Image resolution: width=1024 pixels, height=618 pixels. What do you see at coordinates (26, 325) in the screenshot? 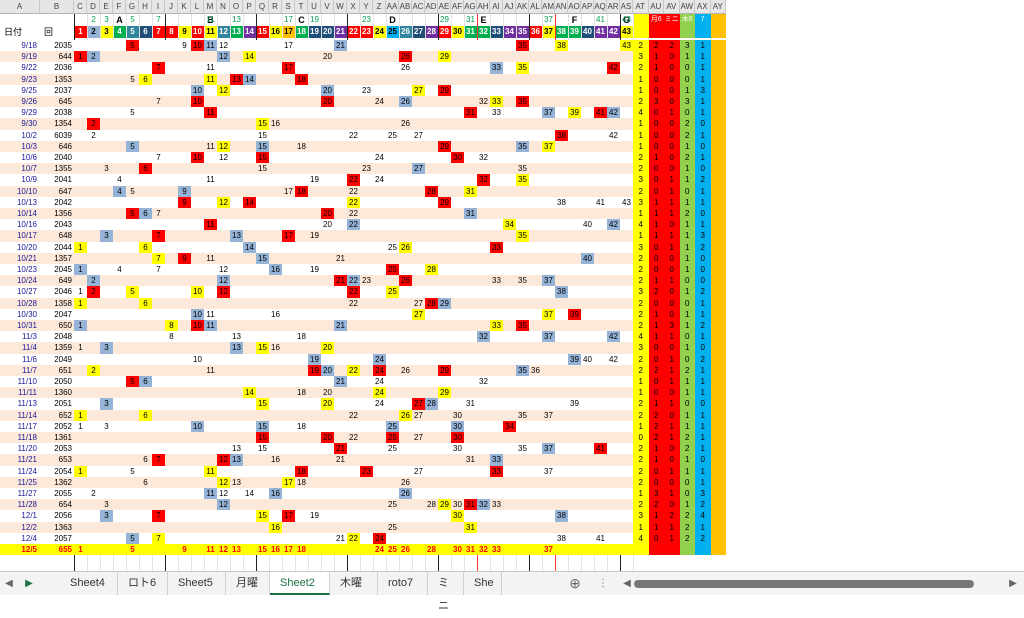
I see `date-cell: 10/31` at bounding box center [26, 325].